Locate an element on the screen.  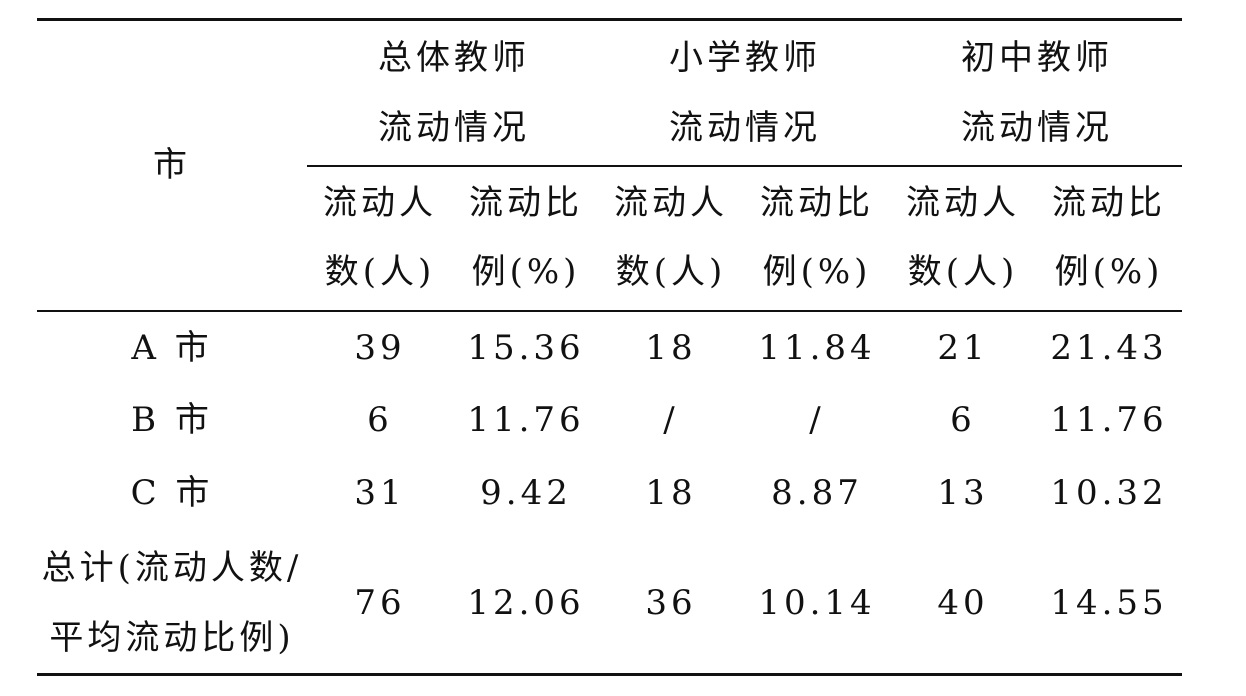
group-header: 初中教师 is located at coordinates (1037, 58).